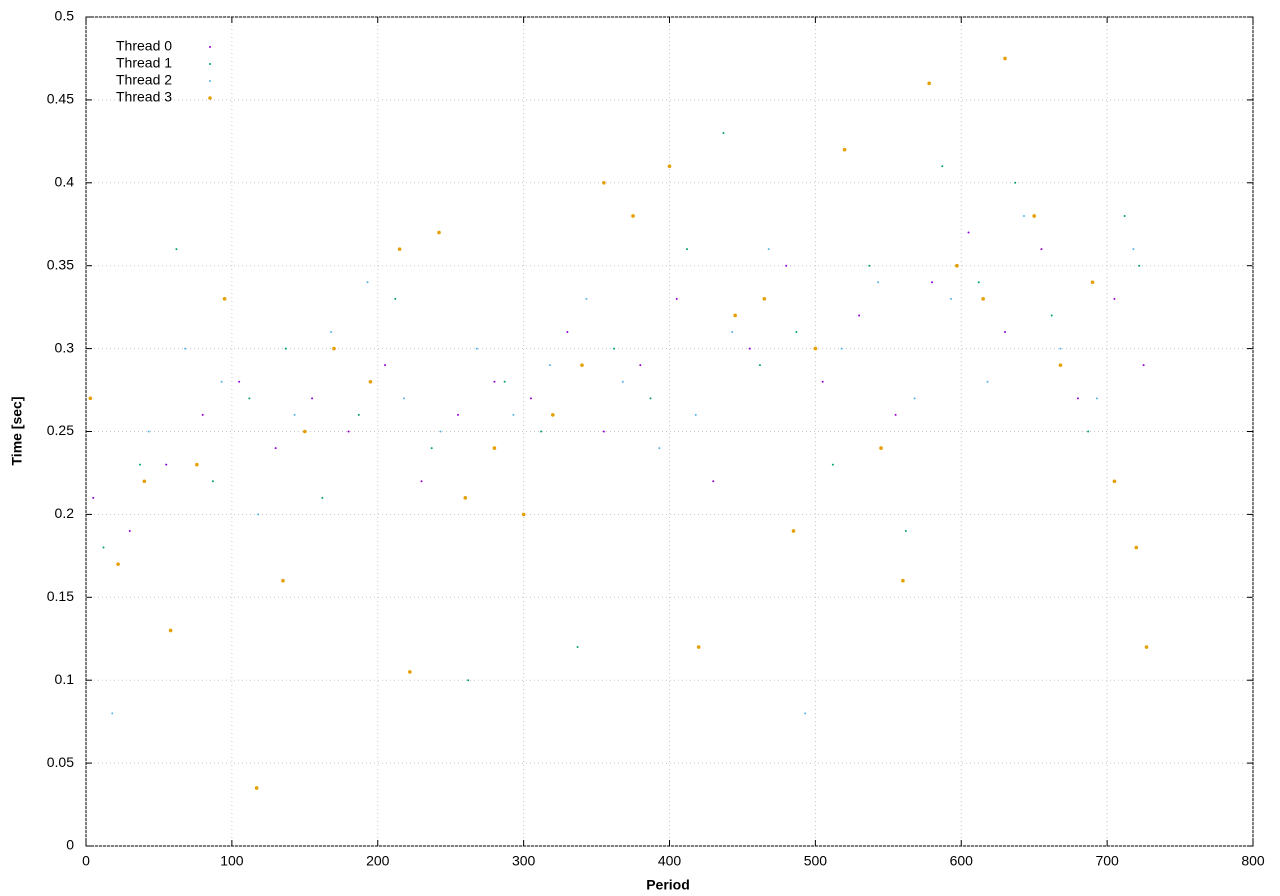 This screenshot has height=896, width=1280. I want to click on y-tick-label: 0.3, so click(65, 347).